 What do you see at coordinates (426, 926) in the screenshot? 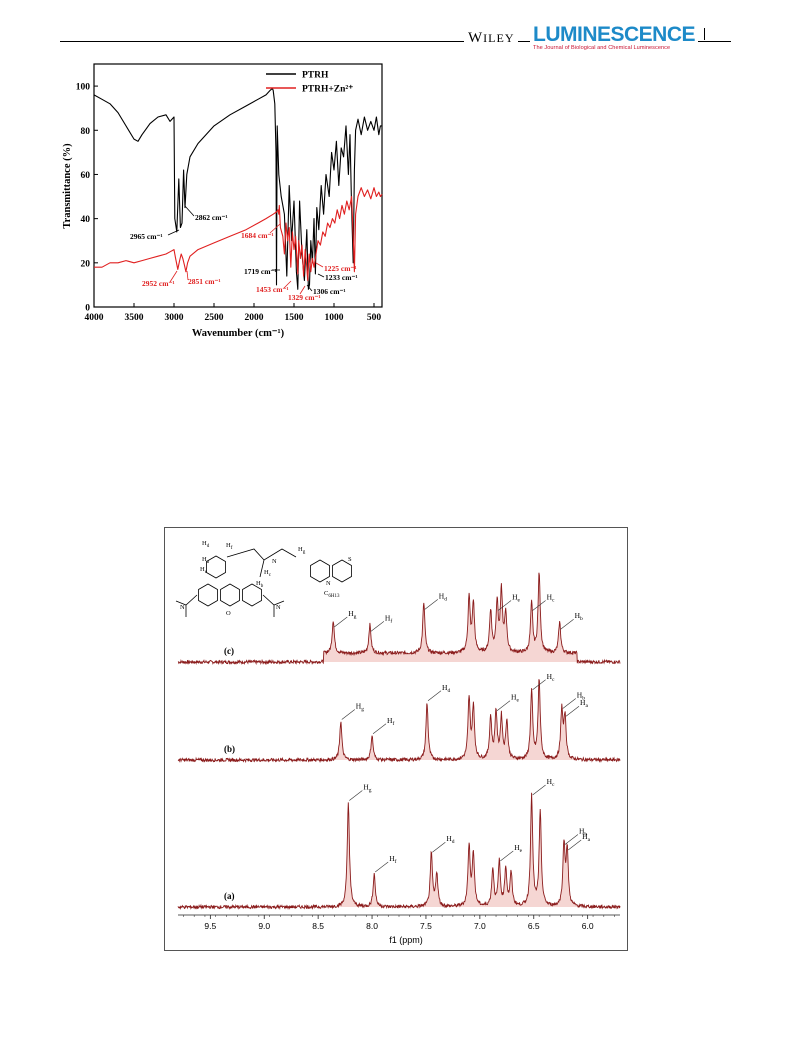
I see `nmr-x-tick-label: 7.5` at bounding box center [426, 926].